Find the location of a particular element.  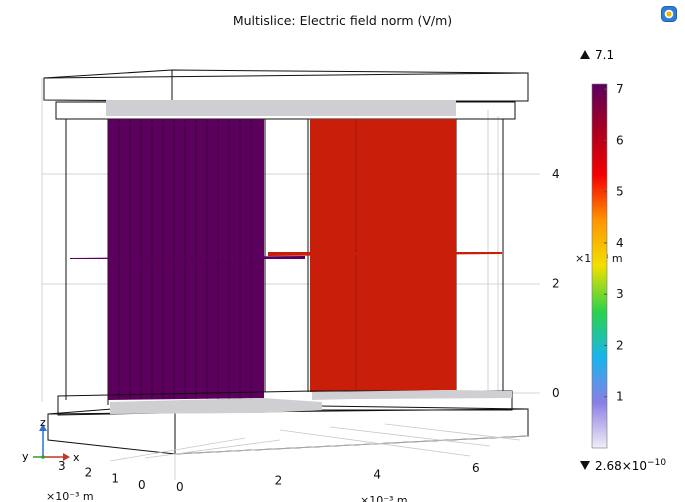

floor-grid is located at coordinates (319, 451).